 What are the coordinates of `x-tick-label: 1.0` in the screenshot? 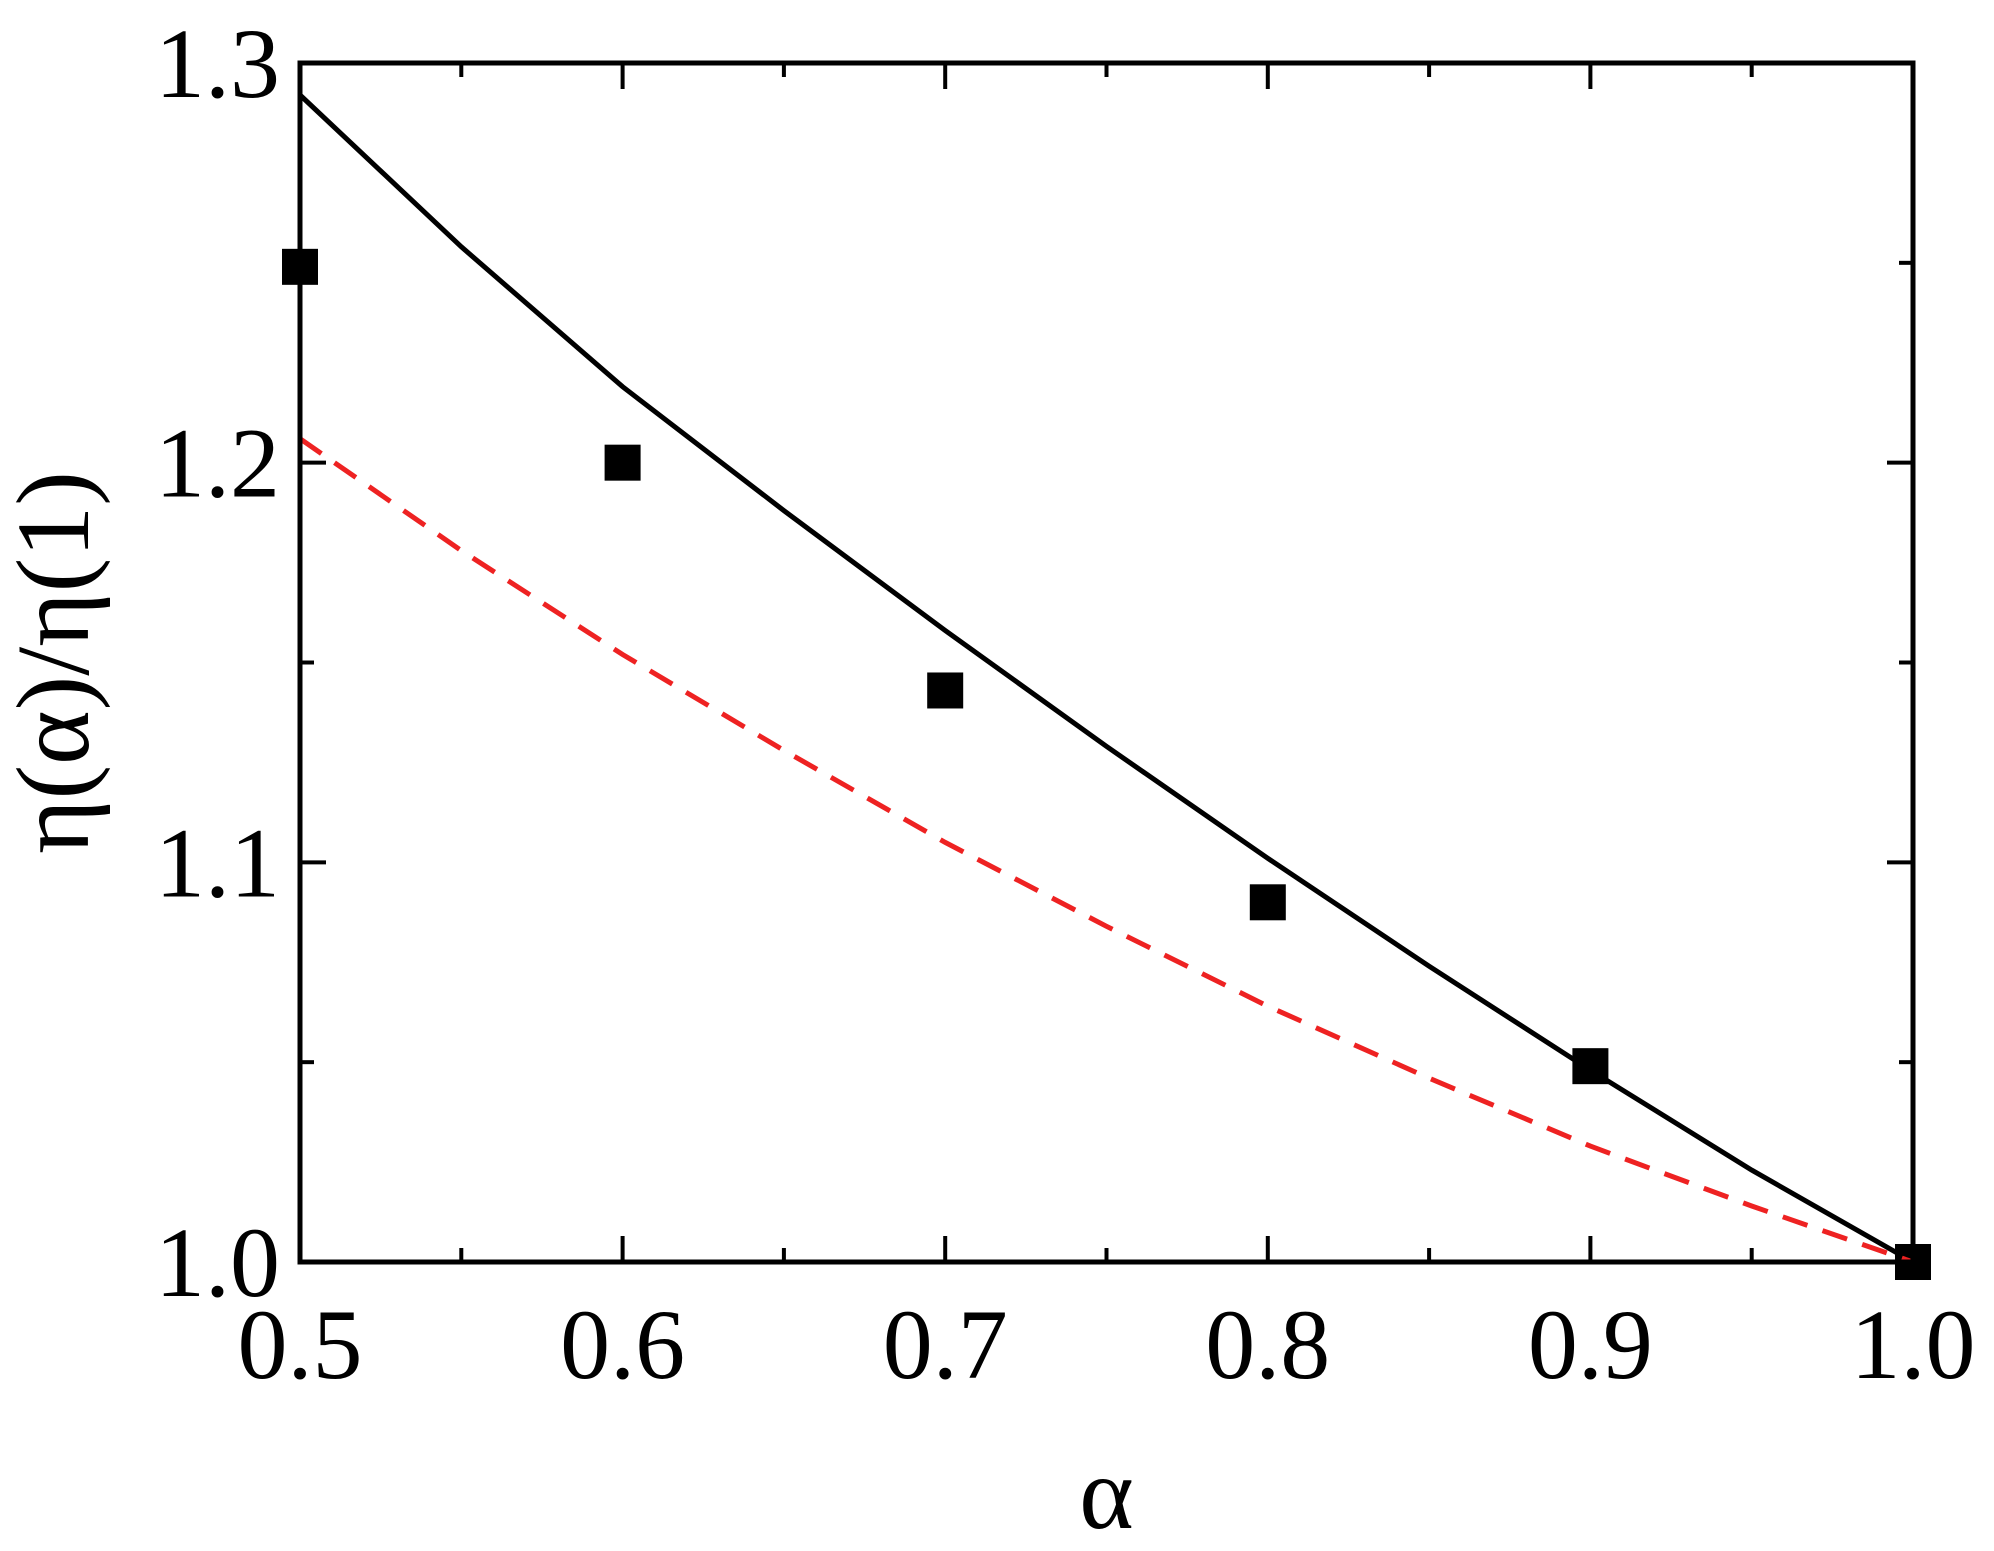 It's located at (1913, 1344).